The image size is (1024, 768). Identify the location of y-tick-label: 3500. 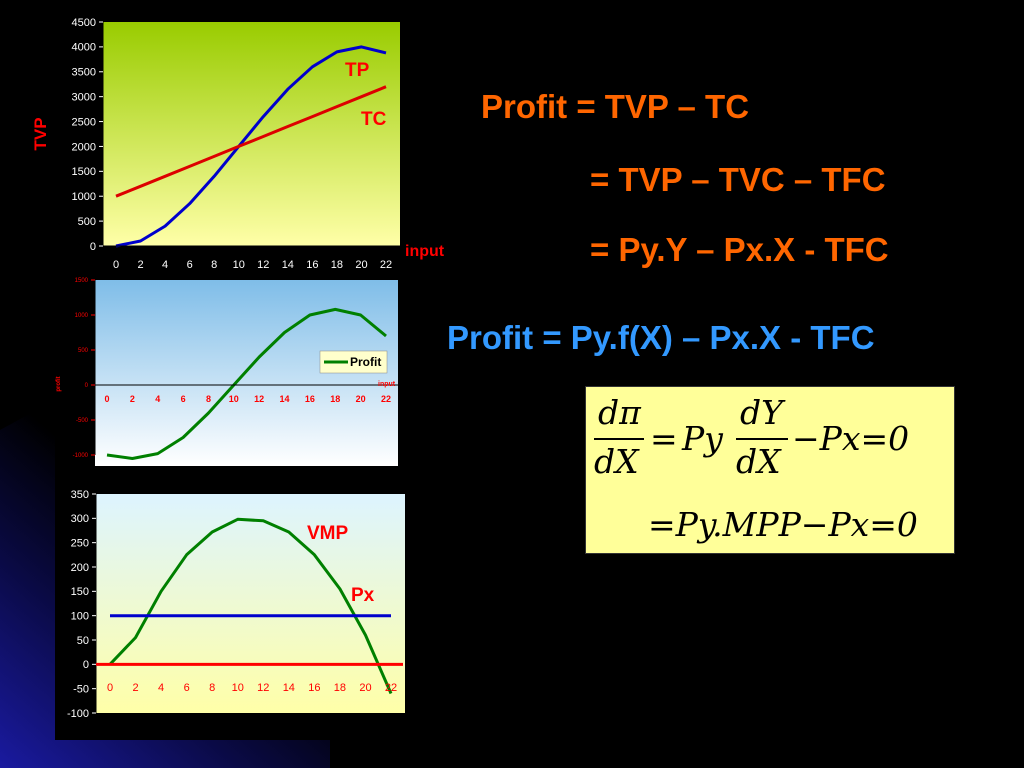
(84, 73).